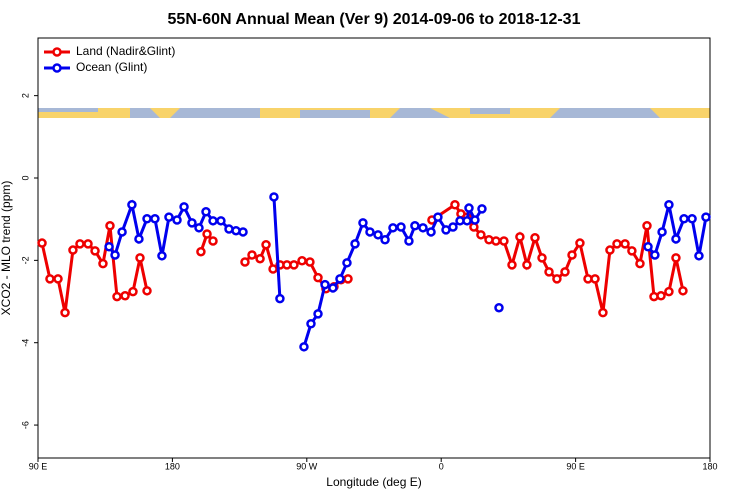 The image size is (750, 500). What do you see at coordinates (25, 343) in the screenshot?
I see `y-tick-label: -4` at bounding box center [25, 343].